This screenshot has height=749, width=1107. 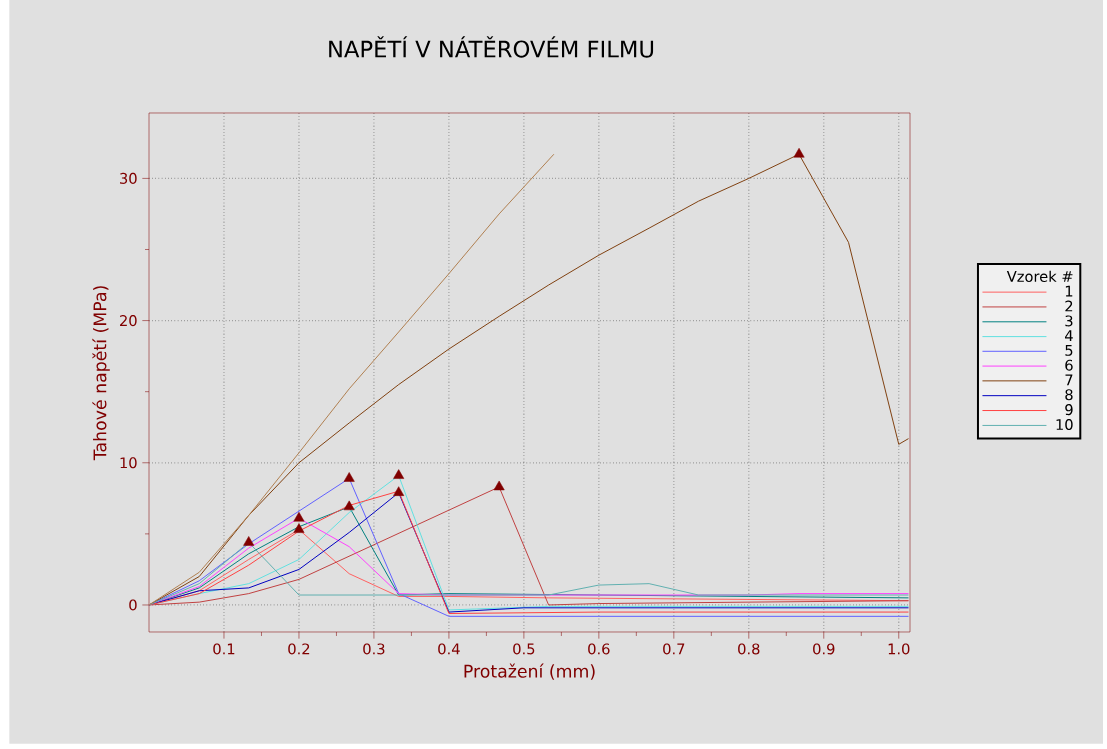 I want to click on x-tick-label: 0.3, so click(x=374, y=649).